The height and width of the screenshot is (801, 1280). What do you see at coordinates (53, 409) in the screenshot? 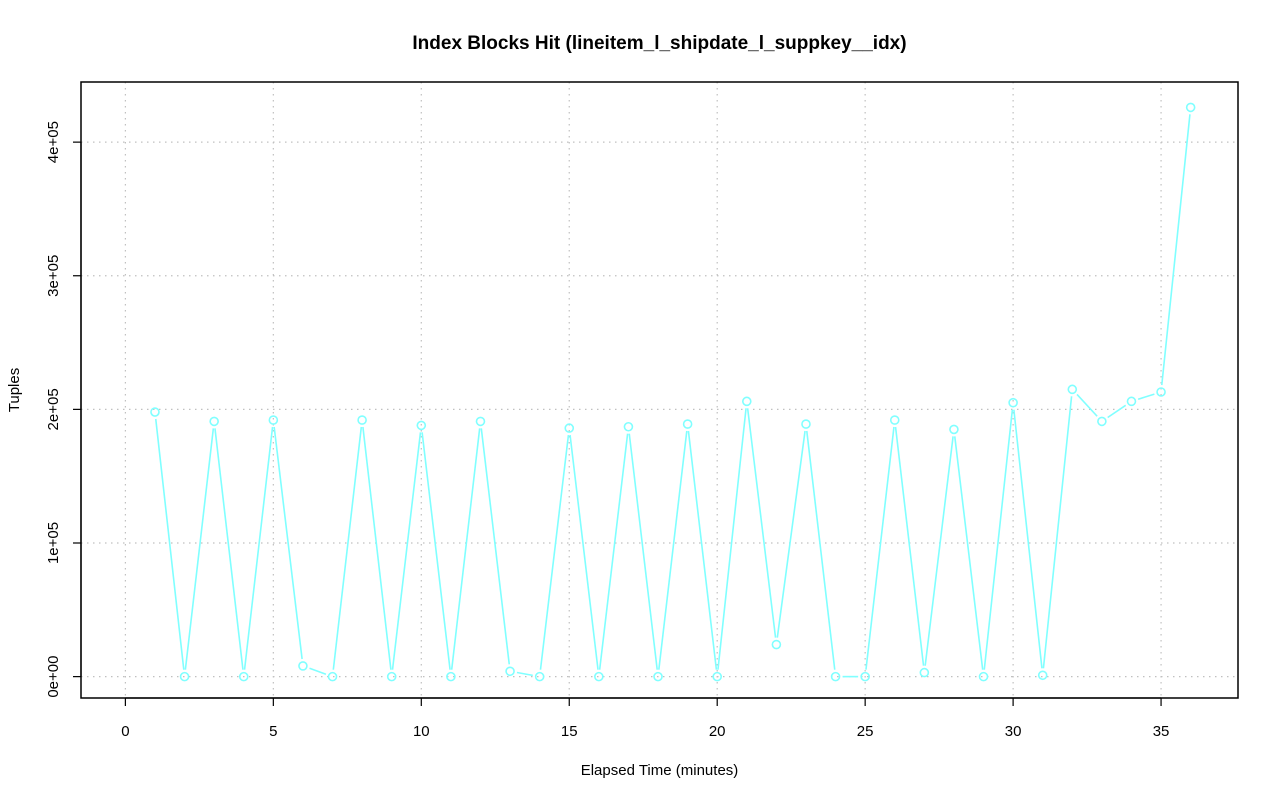
I see `y-tick-label: 2e+05` at bounding box center [53, 409].